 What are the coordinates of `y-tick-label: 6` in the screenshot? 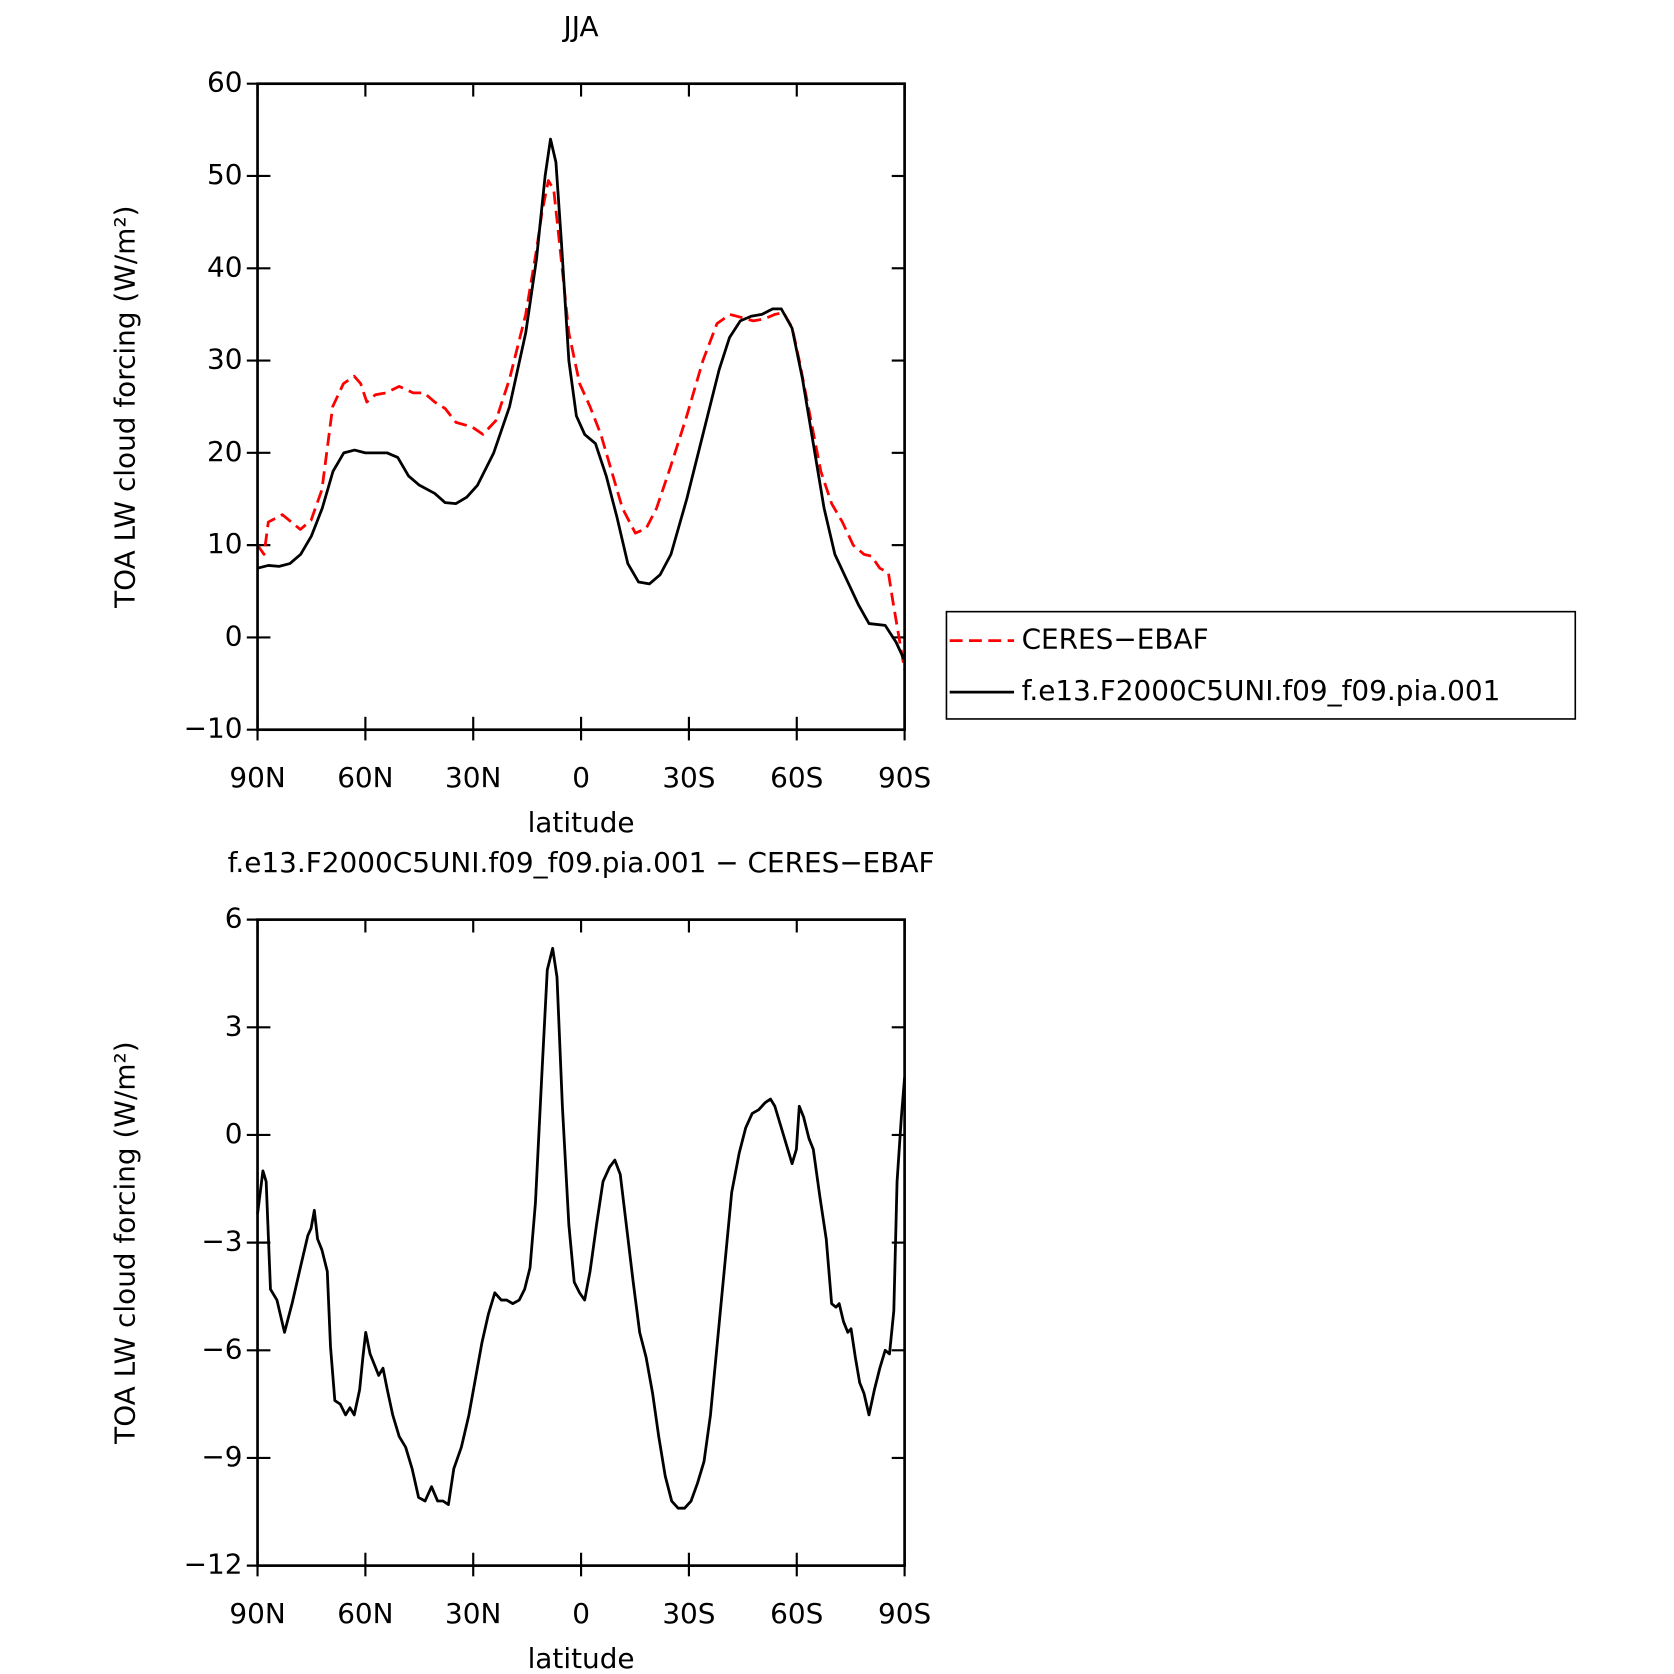 It's located at (234, 918).